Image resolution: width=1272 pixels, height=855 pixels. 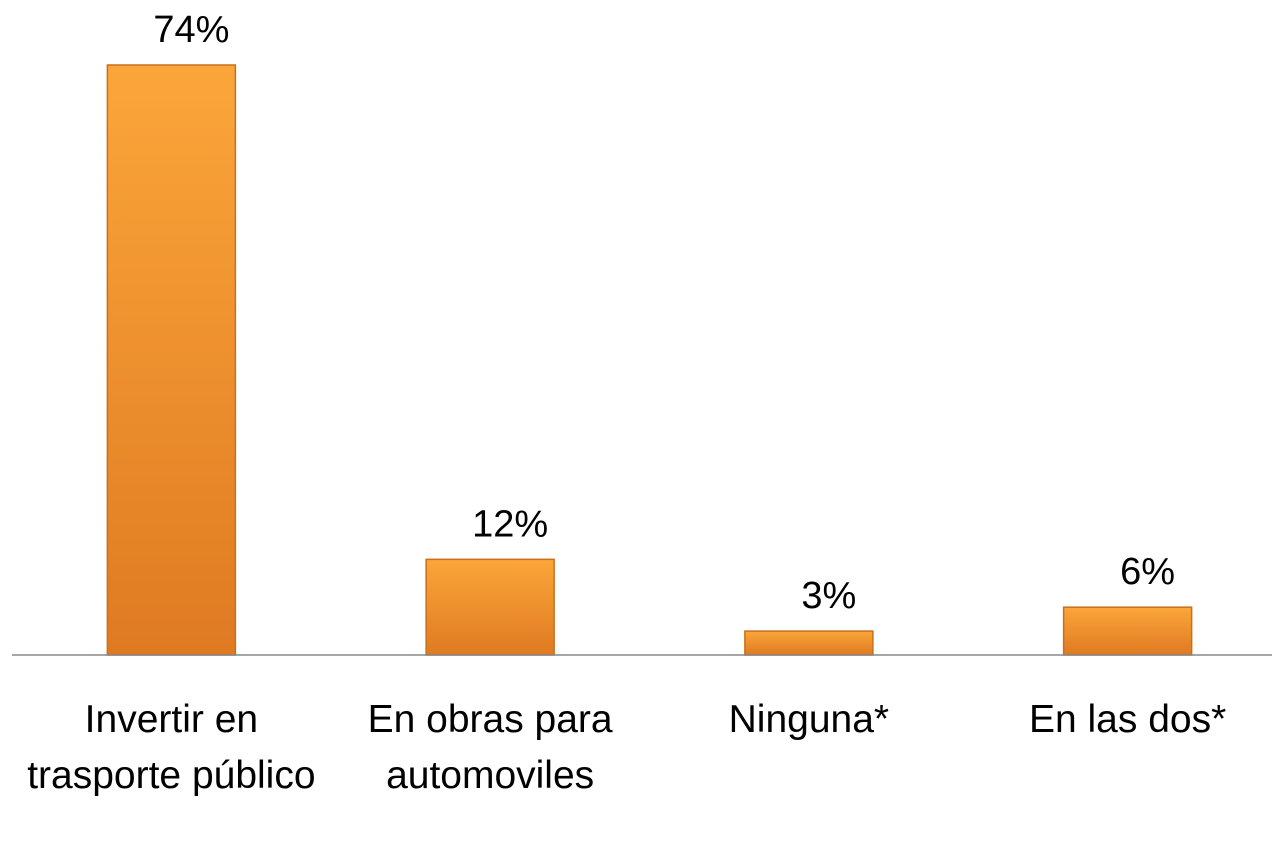 What do you see at coordinates (828, 596) in the screenshot?
I see `data-label: 3%` at bounding box center [828, 596].